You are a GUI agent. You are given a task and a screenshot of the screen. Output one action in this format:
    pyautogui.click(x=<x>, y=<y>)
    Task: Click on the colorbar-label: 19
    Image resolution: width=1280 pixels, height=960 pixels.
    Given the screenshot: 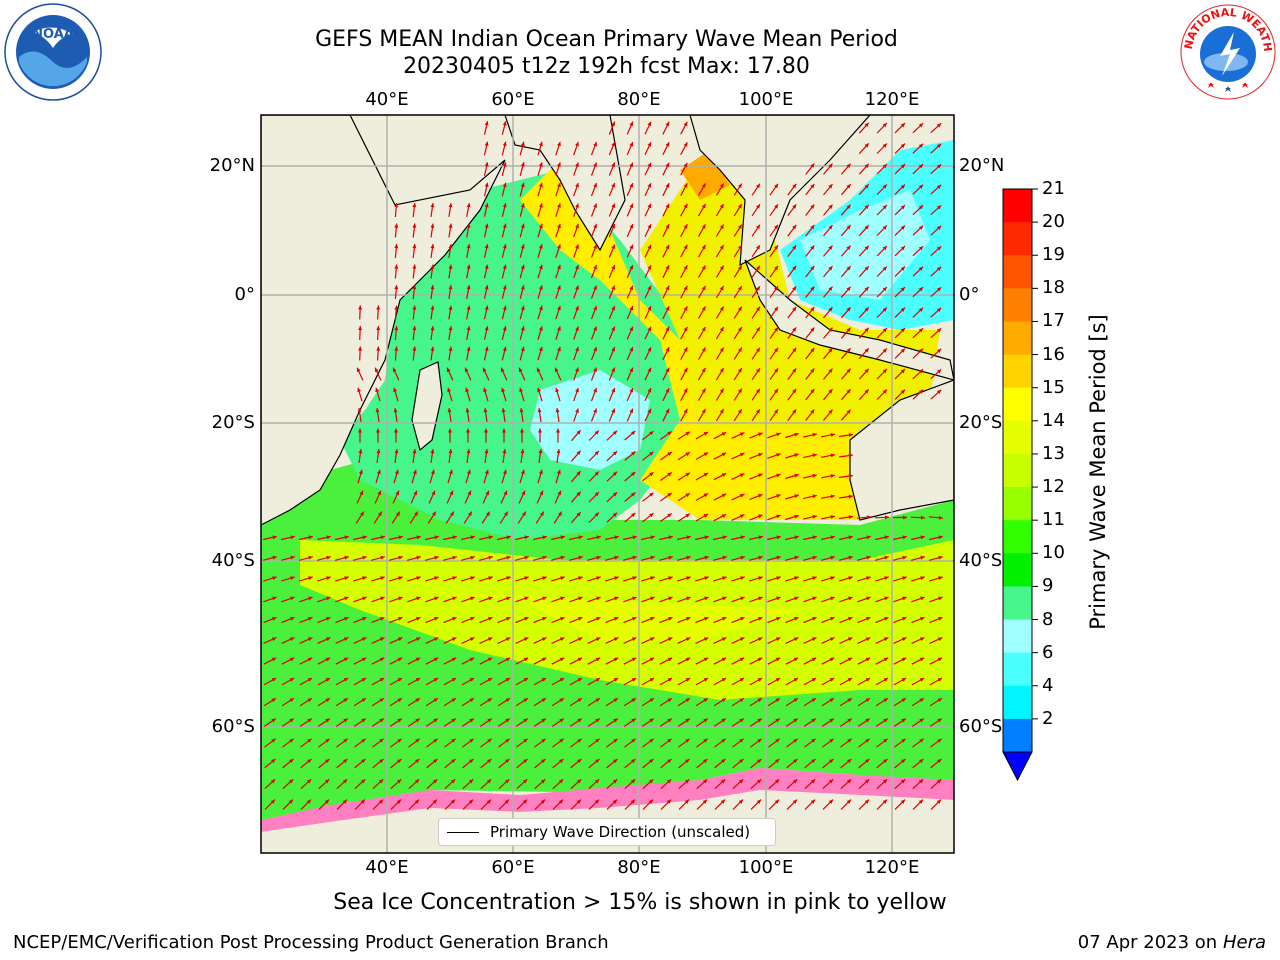 What is the action you would take?
    pyautogui.click(x=1053, y=255)
    